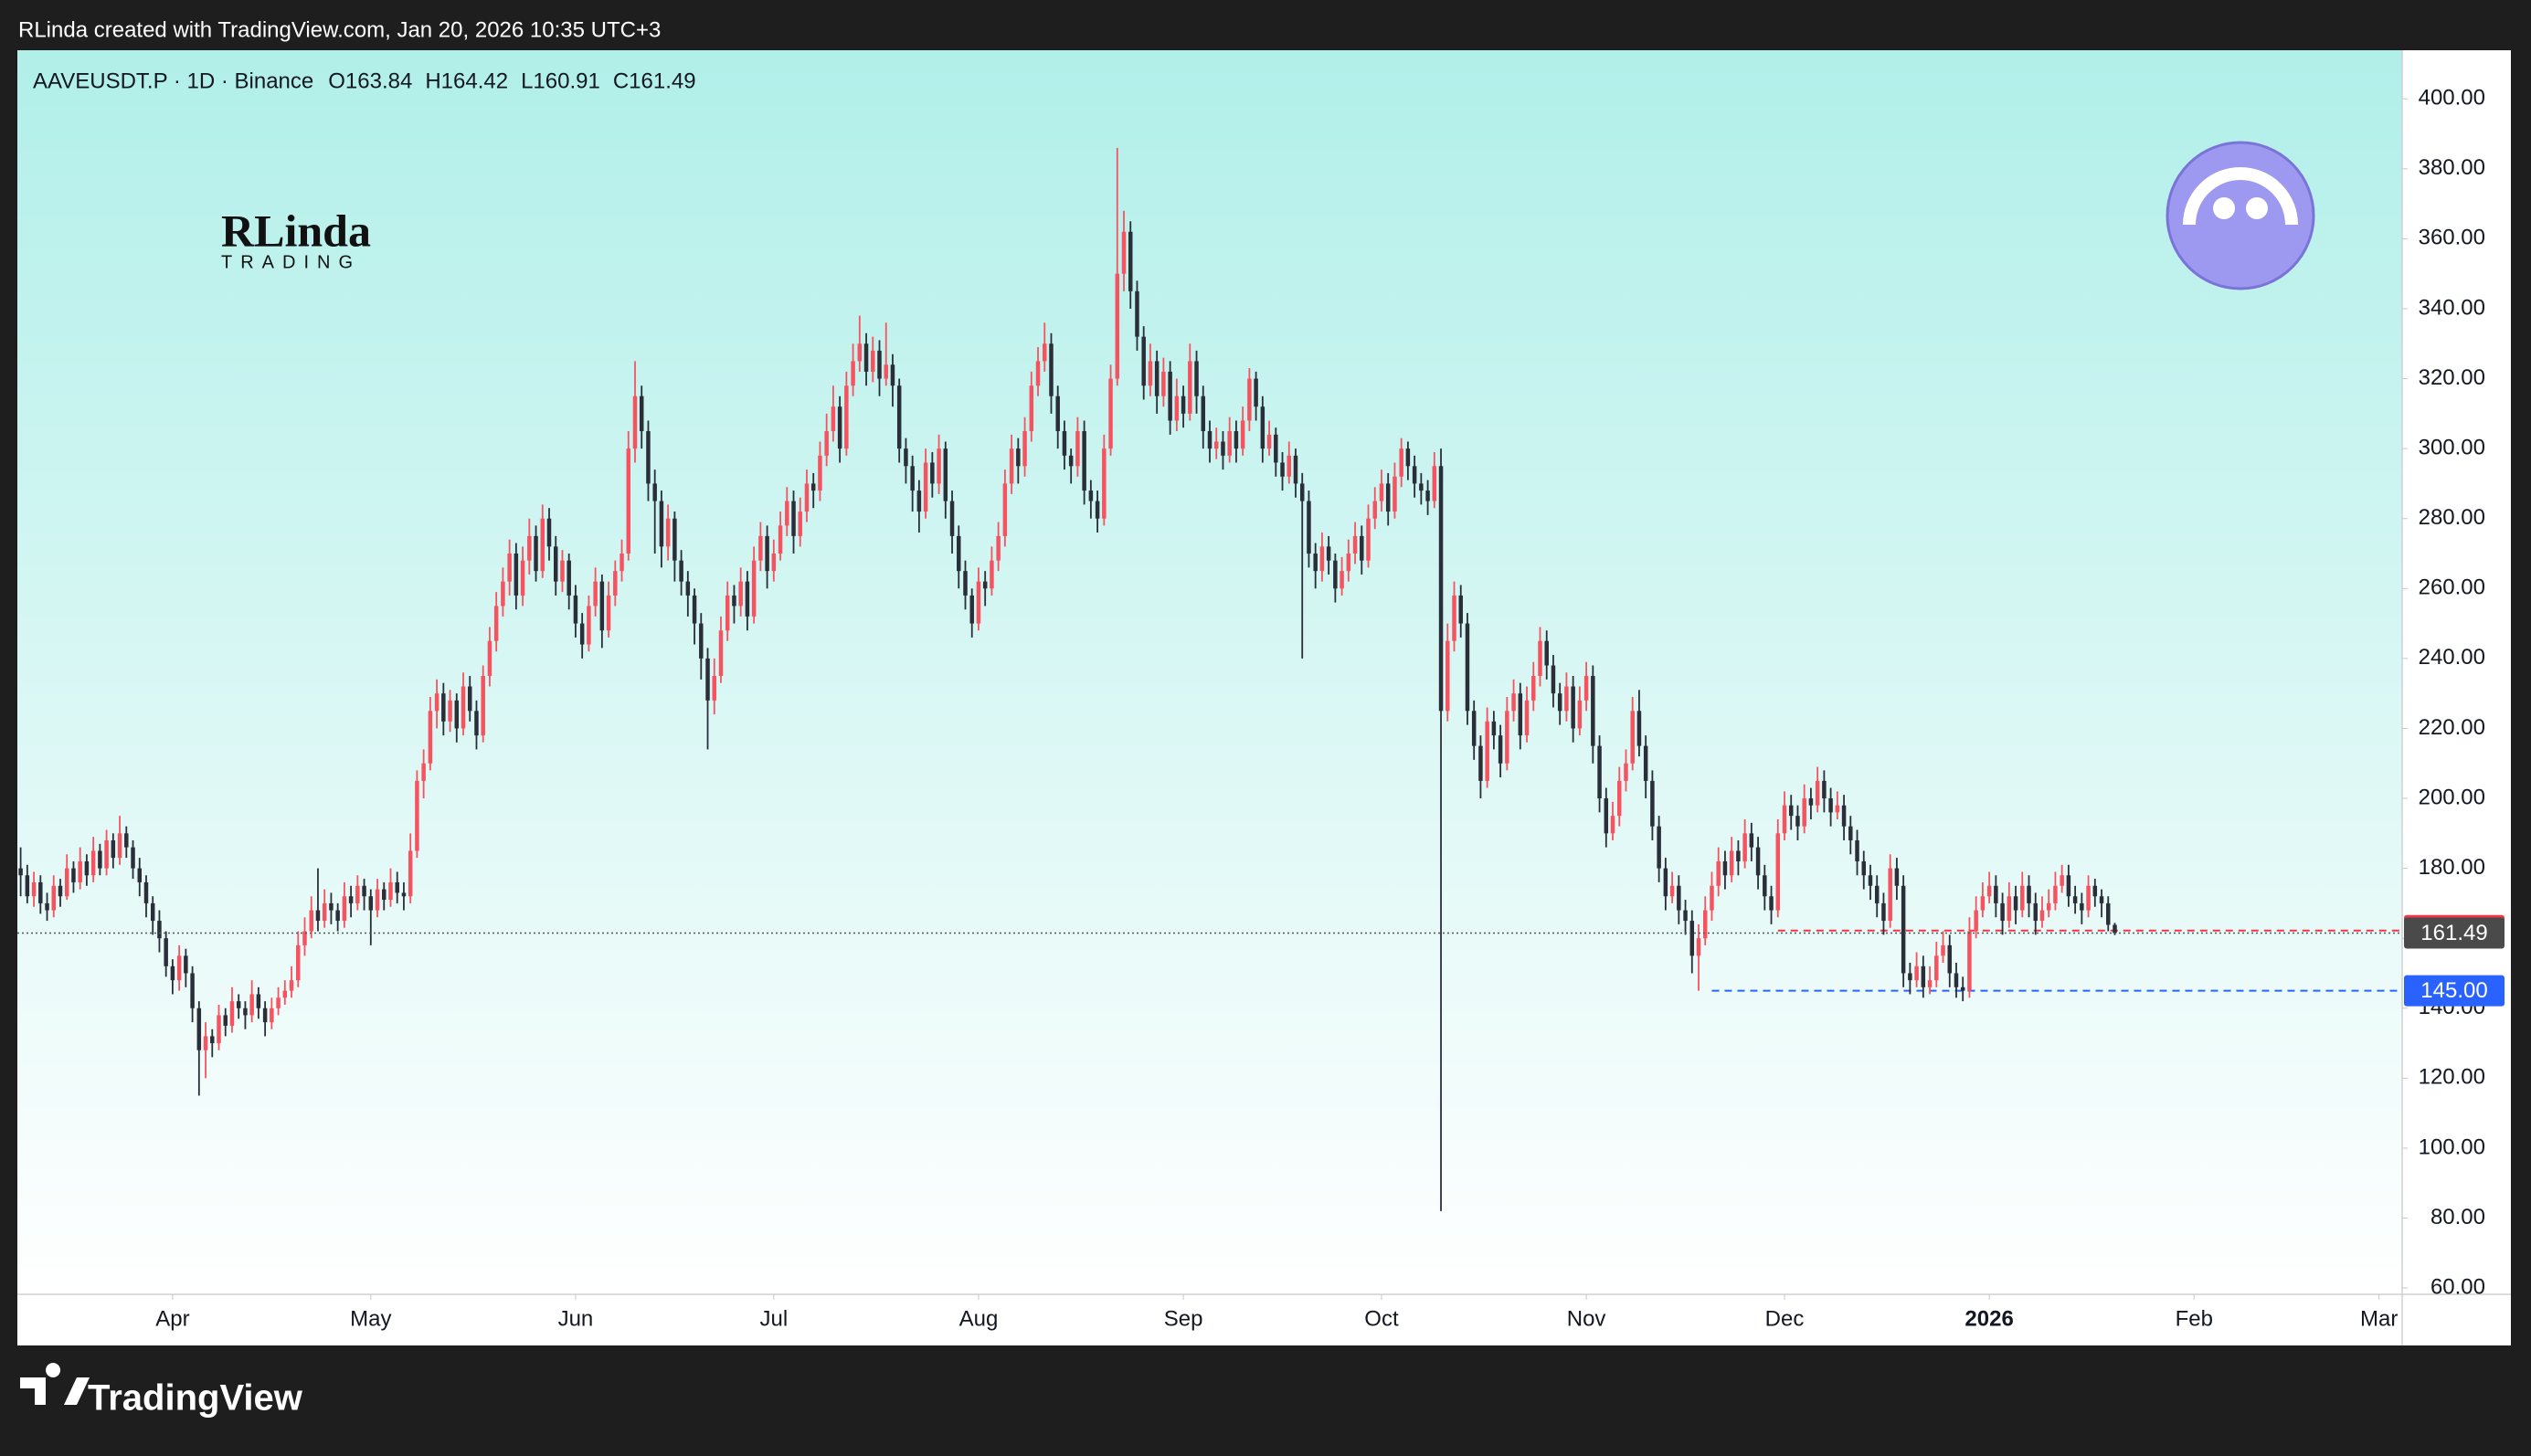 This screenshot has height=1456, width=2531. I want to click on ohlc-key: O, so click(336, 81).